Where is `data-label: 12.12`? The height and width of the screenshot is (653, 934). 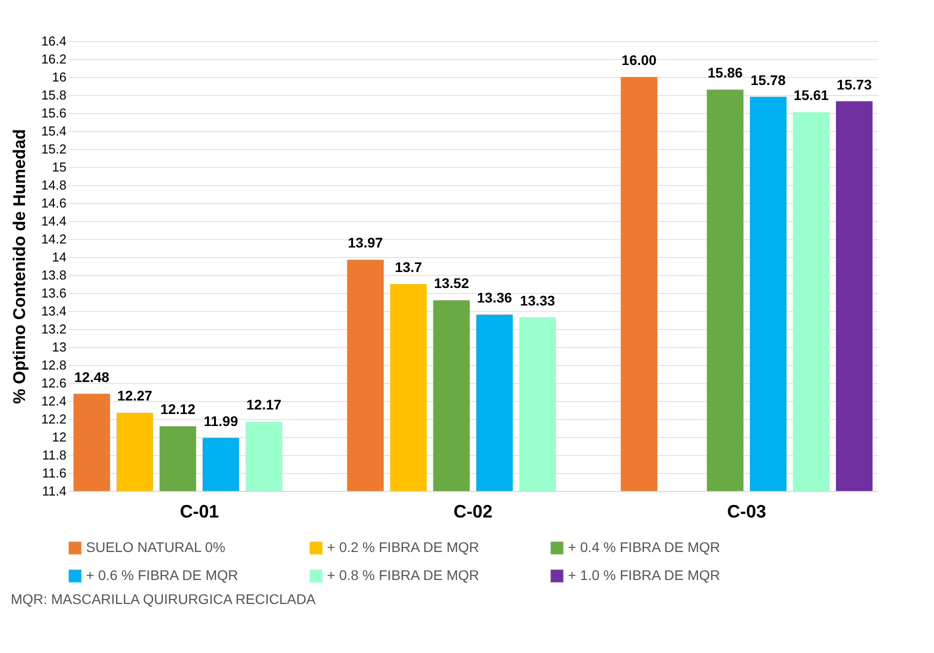 data-label: 12.12 is located at coordinates (178, 409).